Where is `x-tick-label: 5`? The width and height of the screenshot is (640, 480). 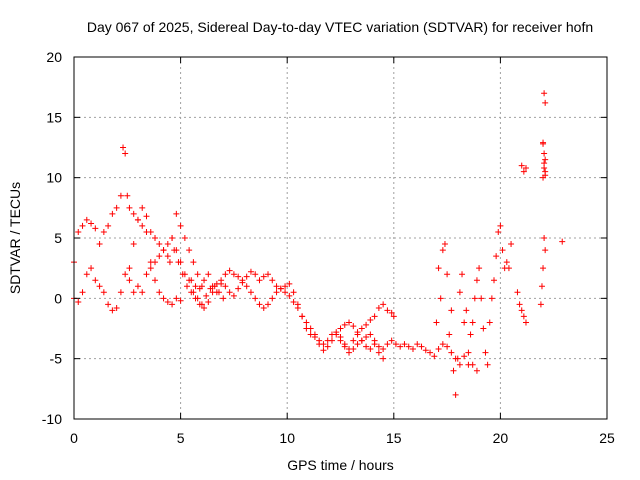 x-tick-label: 5 is located at coordinates (181, 438).